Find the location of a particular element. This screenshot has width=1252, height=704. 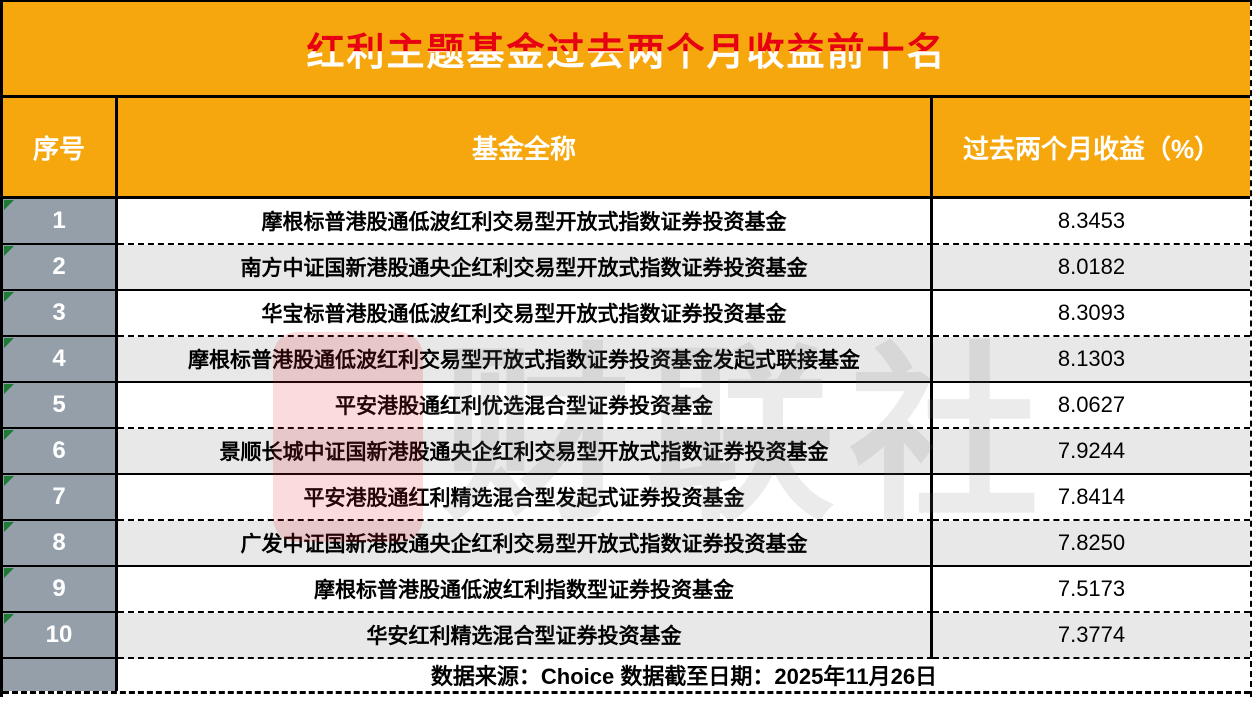

return-value: 8.3093 is located at coordinates (1091, 314).